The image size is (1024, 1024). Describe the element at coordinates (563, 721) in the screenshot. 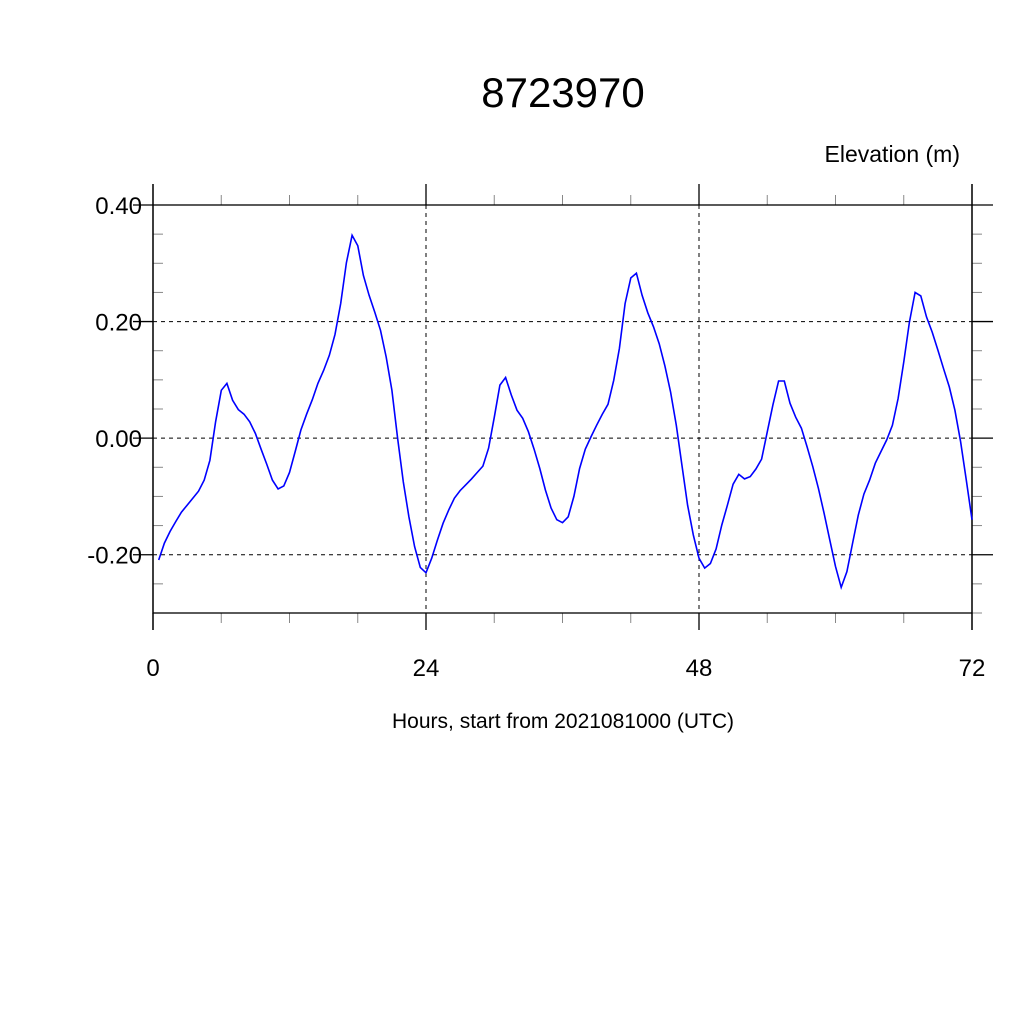

I see `x-axis-label: Hours, start from 2021081000 (UTC)` at that location.